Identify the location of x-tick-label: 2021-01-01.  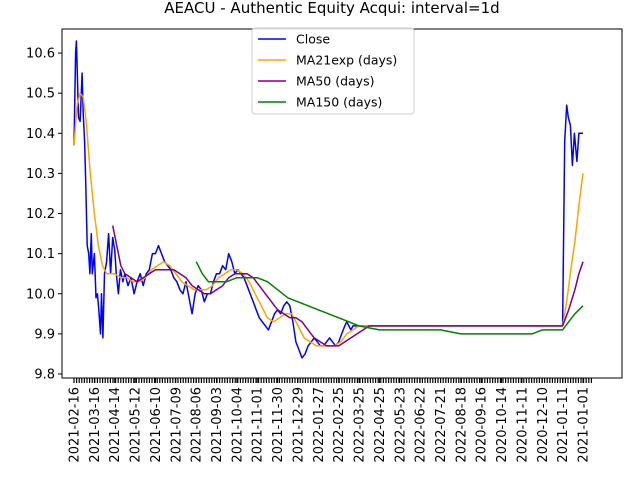
(584, 425).